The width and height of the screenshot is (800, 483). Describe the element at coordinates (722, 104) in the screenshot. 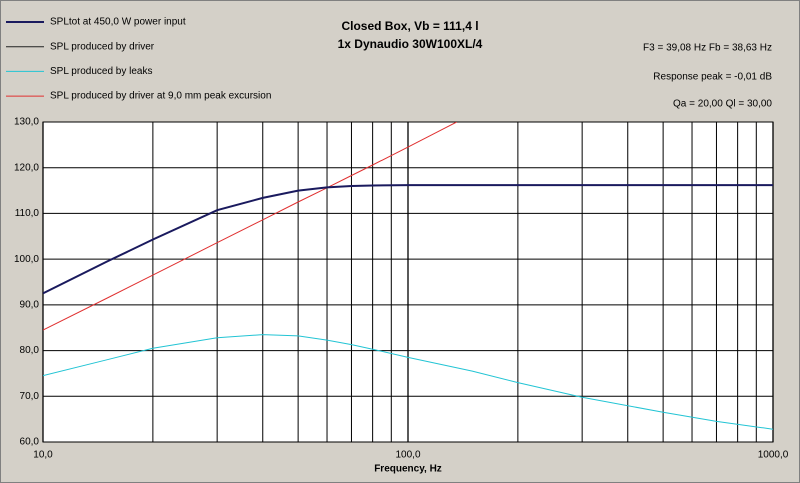

I see `annotation: Qa = 20,00 Ql = 30,00` at that location.